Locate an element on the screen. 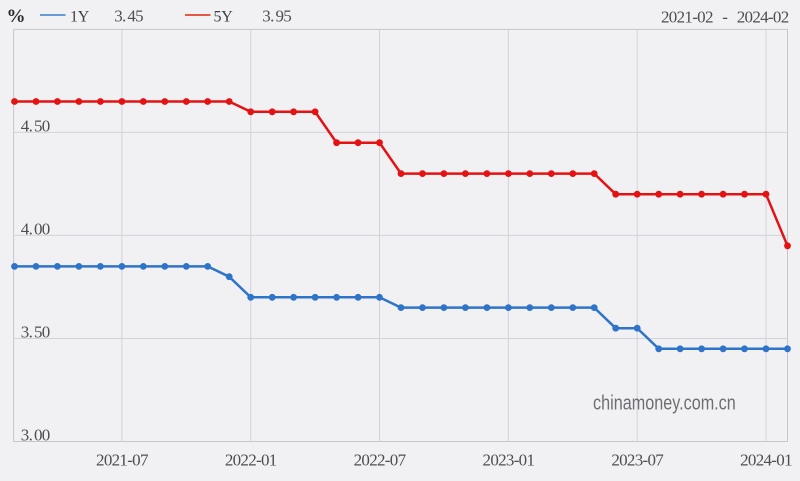  svg-text: 1Y is located at coordinates (80, 16).